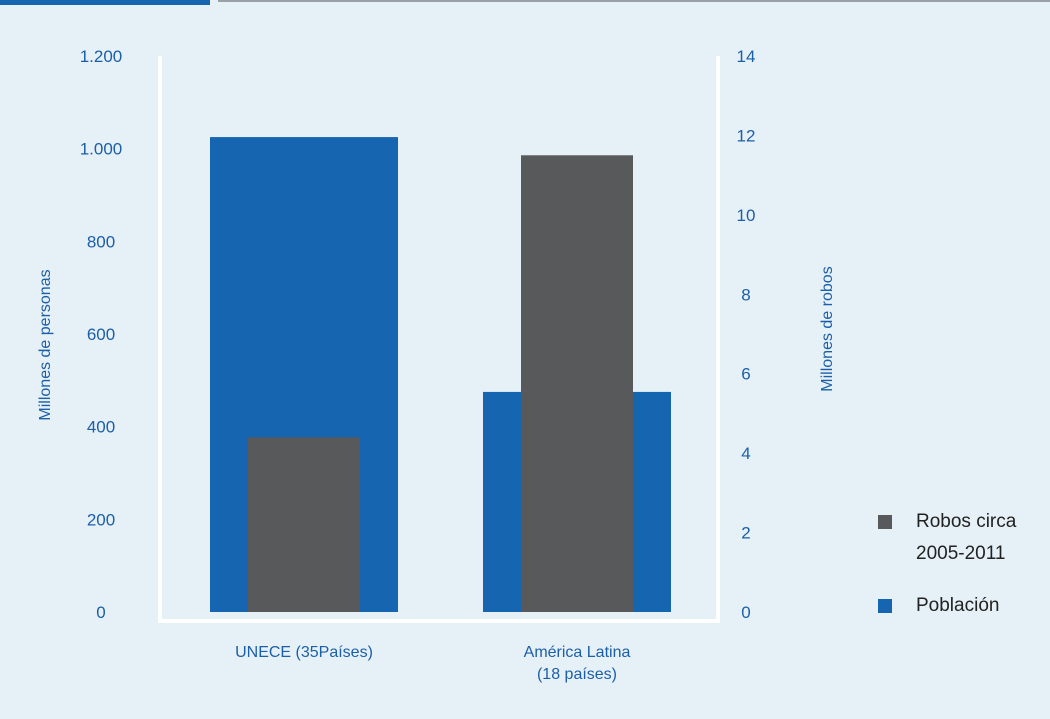 Image resolution: width=1050 pixels, height=719 pixels. What do you see at coordinates (746, 215) in the screenshot?
I see `y-right-tick-label: 10` at bounding box center [746, 215].